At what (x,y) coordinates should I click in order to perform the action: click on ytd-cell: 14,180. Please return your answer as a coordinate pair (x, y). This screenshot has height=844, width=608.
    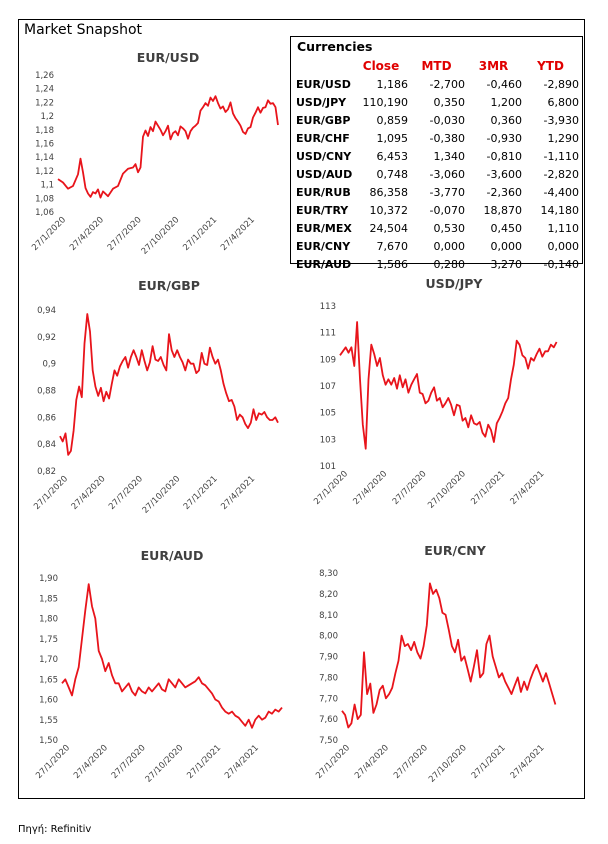
    Looking at the image, I should click on (560, 210).